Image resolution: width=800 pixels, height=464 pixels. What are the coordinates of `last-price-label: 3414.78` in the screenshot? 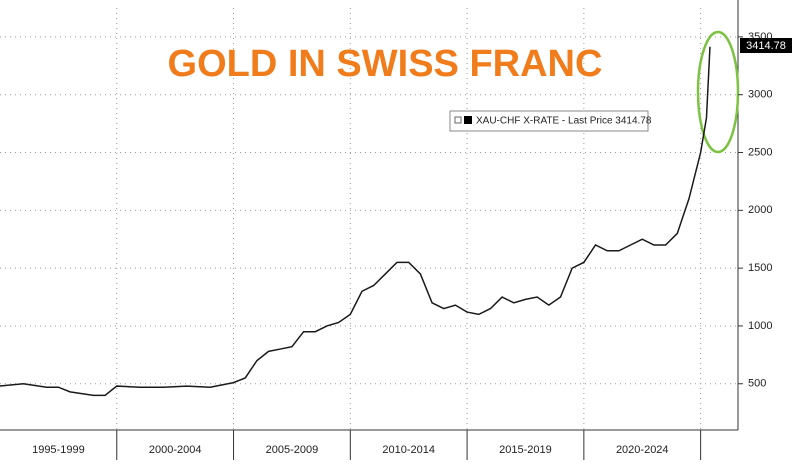 It's located at (766, 46).